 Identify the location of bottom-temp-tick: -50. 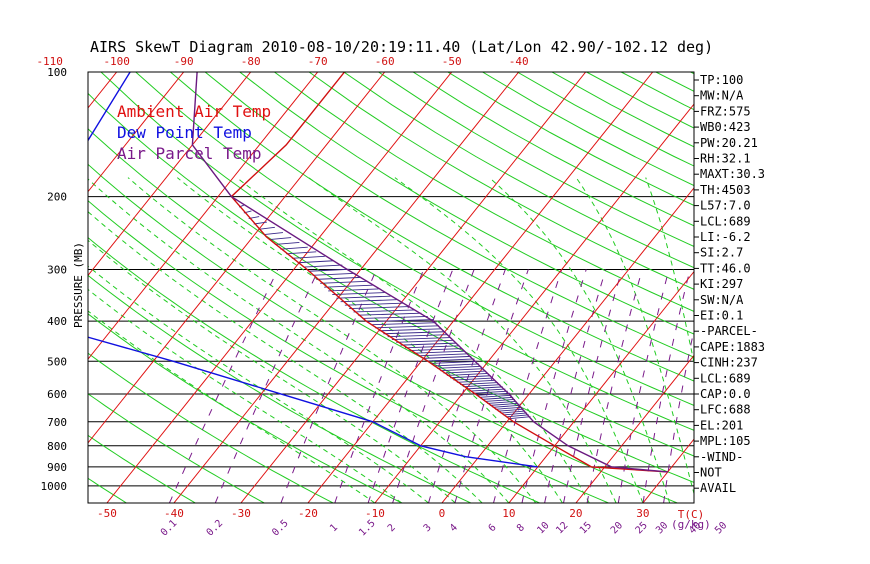
(107, 513).